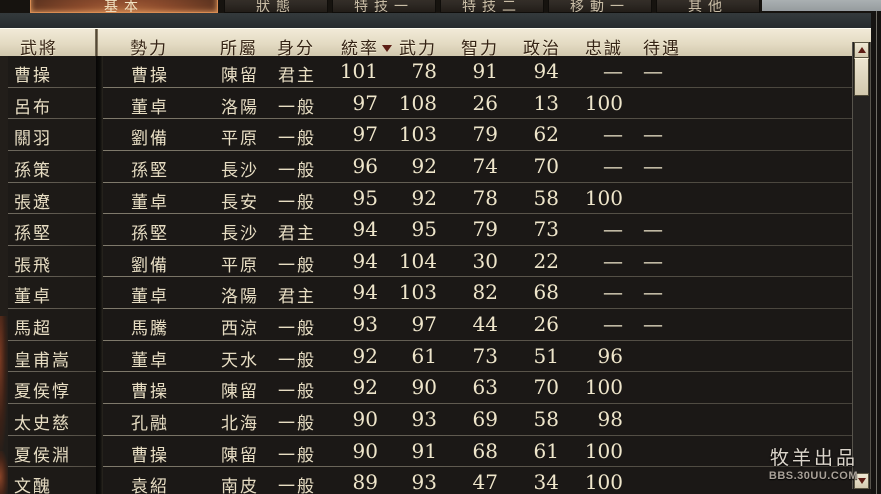  What do you see at coordinates (276, 6) in the screenshot?
I see `tab: 狀態` at bounding box center [276, 6].